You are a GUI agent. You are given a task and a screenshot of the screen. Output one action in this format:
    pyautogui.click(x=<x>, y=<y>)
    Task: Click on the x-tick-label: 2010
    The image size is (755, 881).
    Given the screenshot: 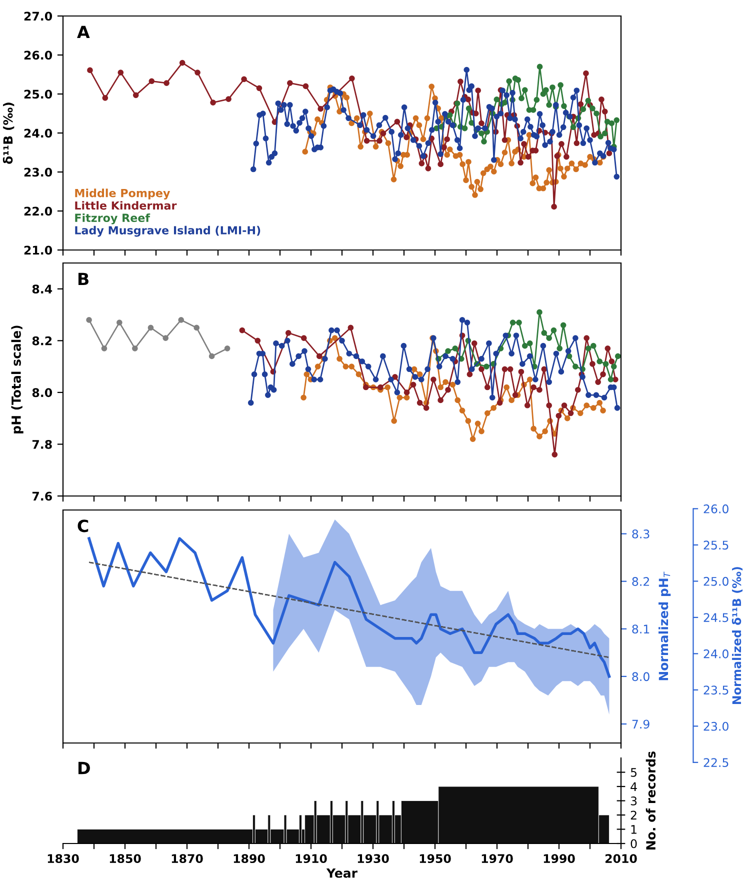 What is the action you would take?
    pyautogui.click(x=621, y=859)
    